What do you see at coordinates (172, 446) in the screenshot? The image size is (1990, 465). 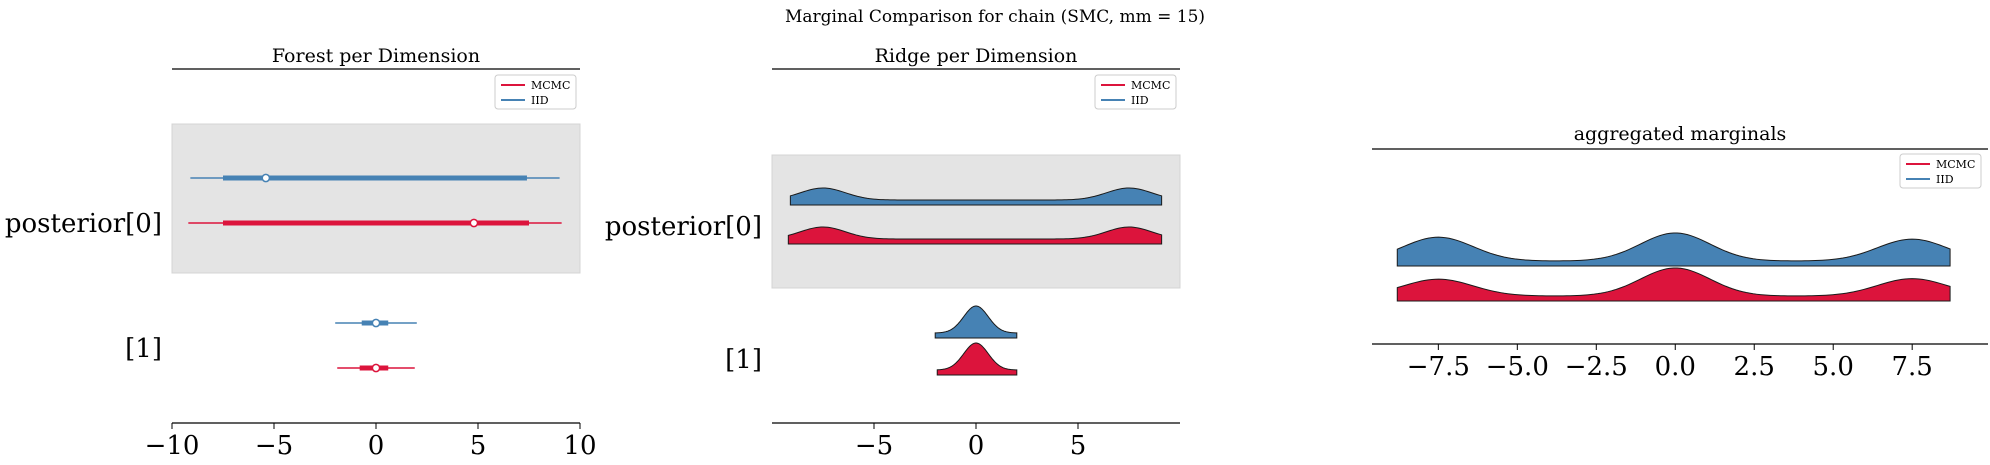 I see `x-tick-label: −10` at bounding box center [172, 446].